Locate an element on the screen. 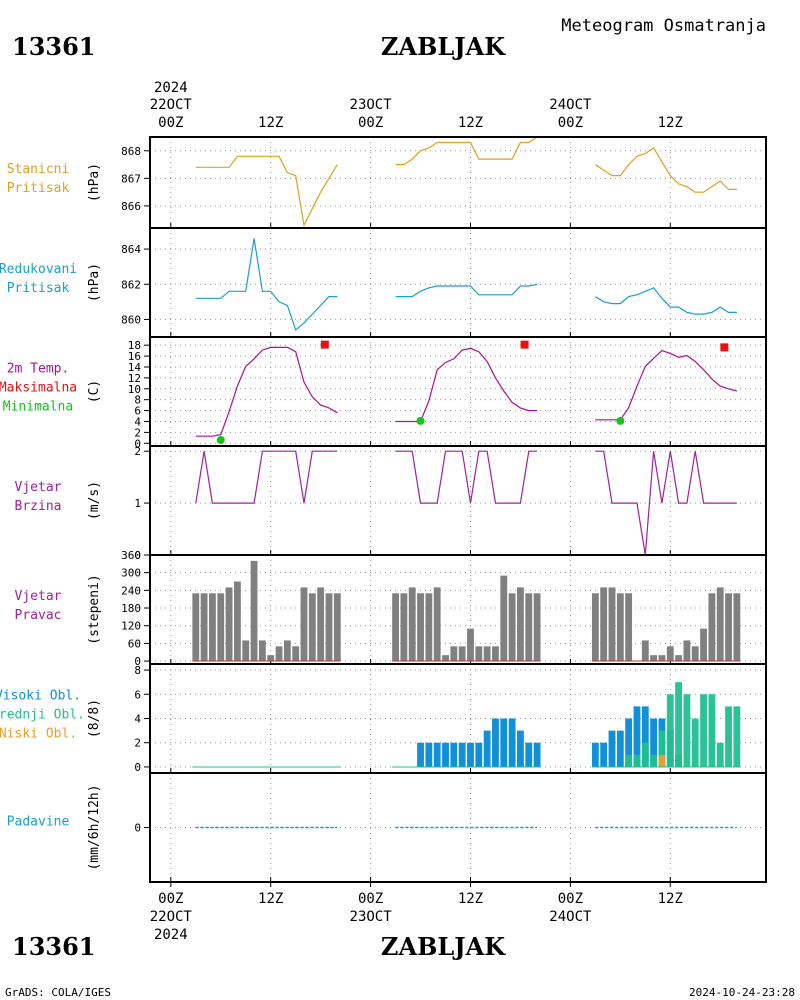  station-id-bottom: 13361 is located at coordinates (54, 946).